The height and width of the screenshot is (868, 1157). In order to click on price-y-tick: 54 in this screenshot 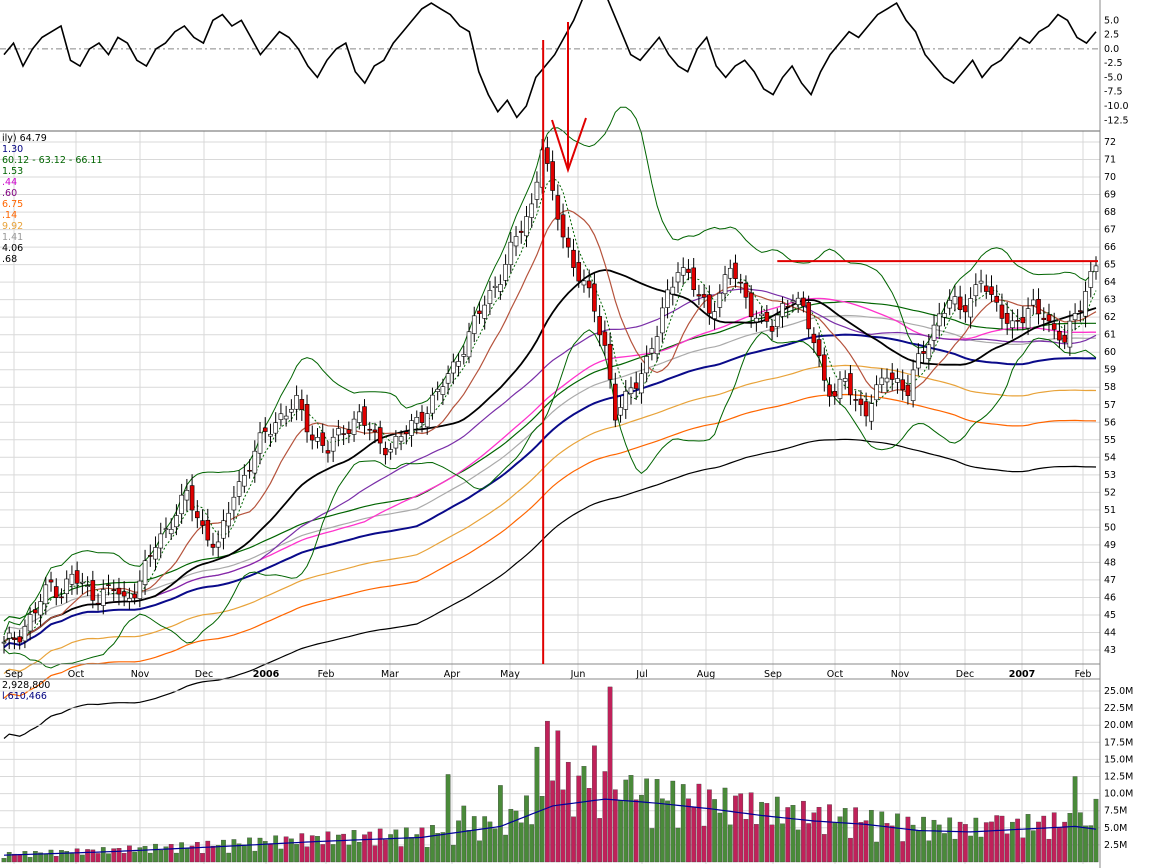, I will do `click(1110, 457)`.